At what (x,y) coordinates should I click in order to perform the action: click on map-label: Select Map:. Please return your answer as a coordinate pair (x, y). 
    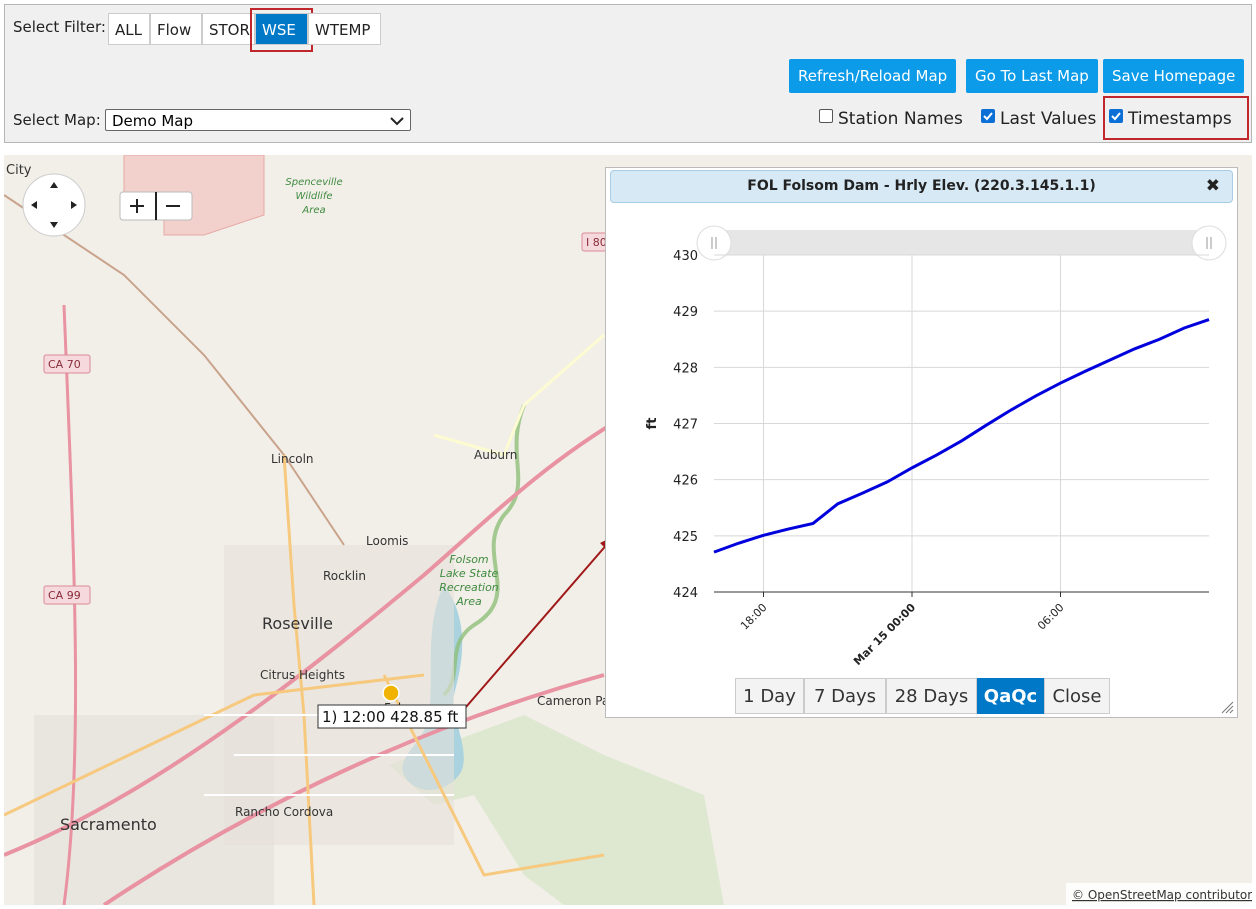
    Looking at the image, I should click on (57, 120).